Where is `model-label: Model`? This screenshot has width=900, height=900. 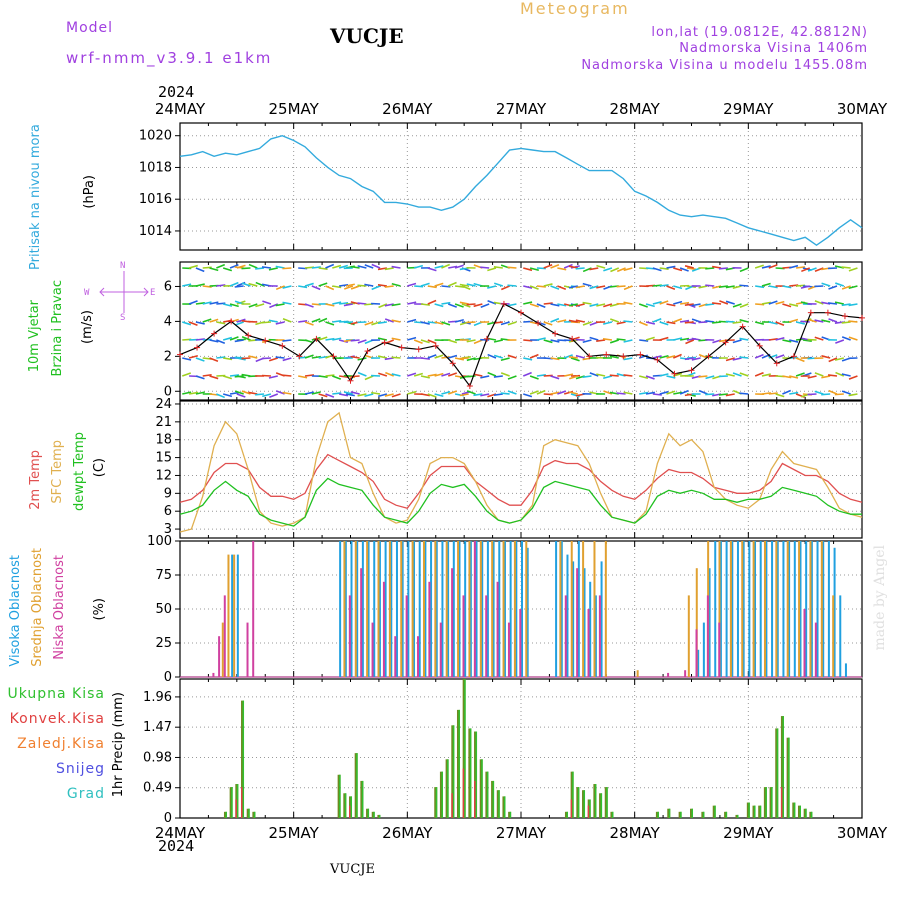 model-label: Model is located at coordinates (90, 28).